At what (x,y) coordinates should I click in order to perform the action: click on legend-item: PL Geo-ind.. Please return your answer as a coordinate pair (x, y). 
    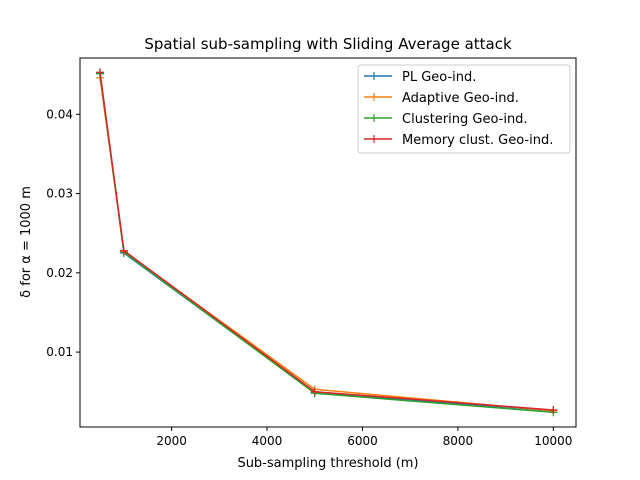
    Looking at the image, I should click on (420, 77).